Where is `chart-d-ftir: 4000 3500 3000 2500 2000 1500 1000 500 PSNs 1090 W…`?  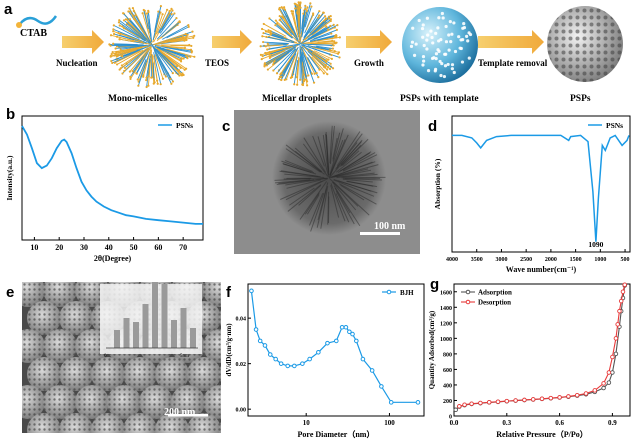
chart-d-ftir: 4000 3500 3000 2500 2000 1500 1000 500 PSNs 1090 W… is located at coordinates (532, 194).